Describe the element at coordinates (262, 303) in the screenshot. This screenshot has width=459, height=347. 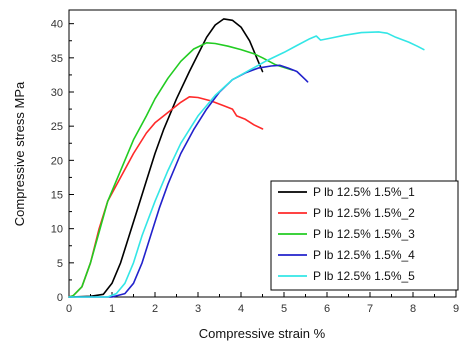
I see `x-axis: 0 1 2 3 4 5 6 7 8 9` at that location.